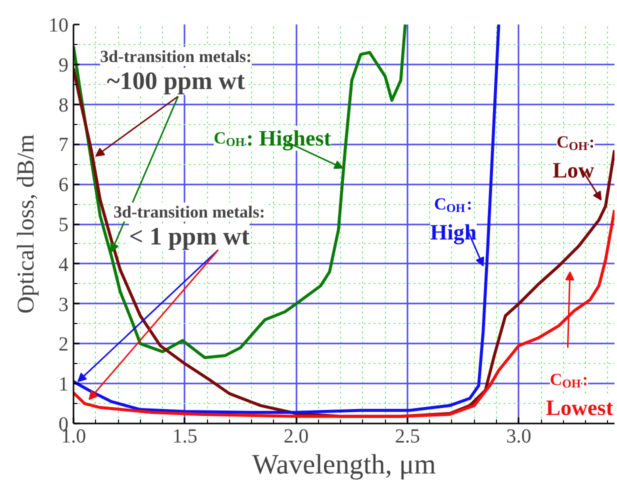 Image resolution: width=617 pixels, height=493 pixels. I want to click on x-tick-label: 2.5, so click(407, 437).